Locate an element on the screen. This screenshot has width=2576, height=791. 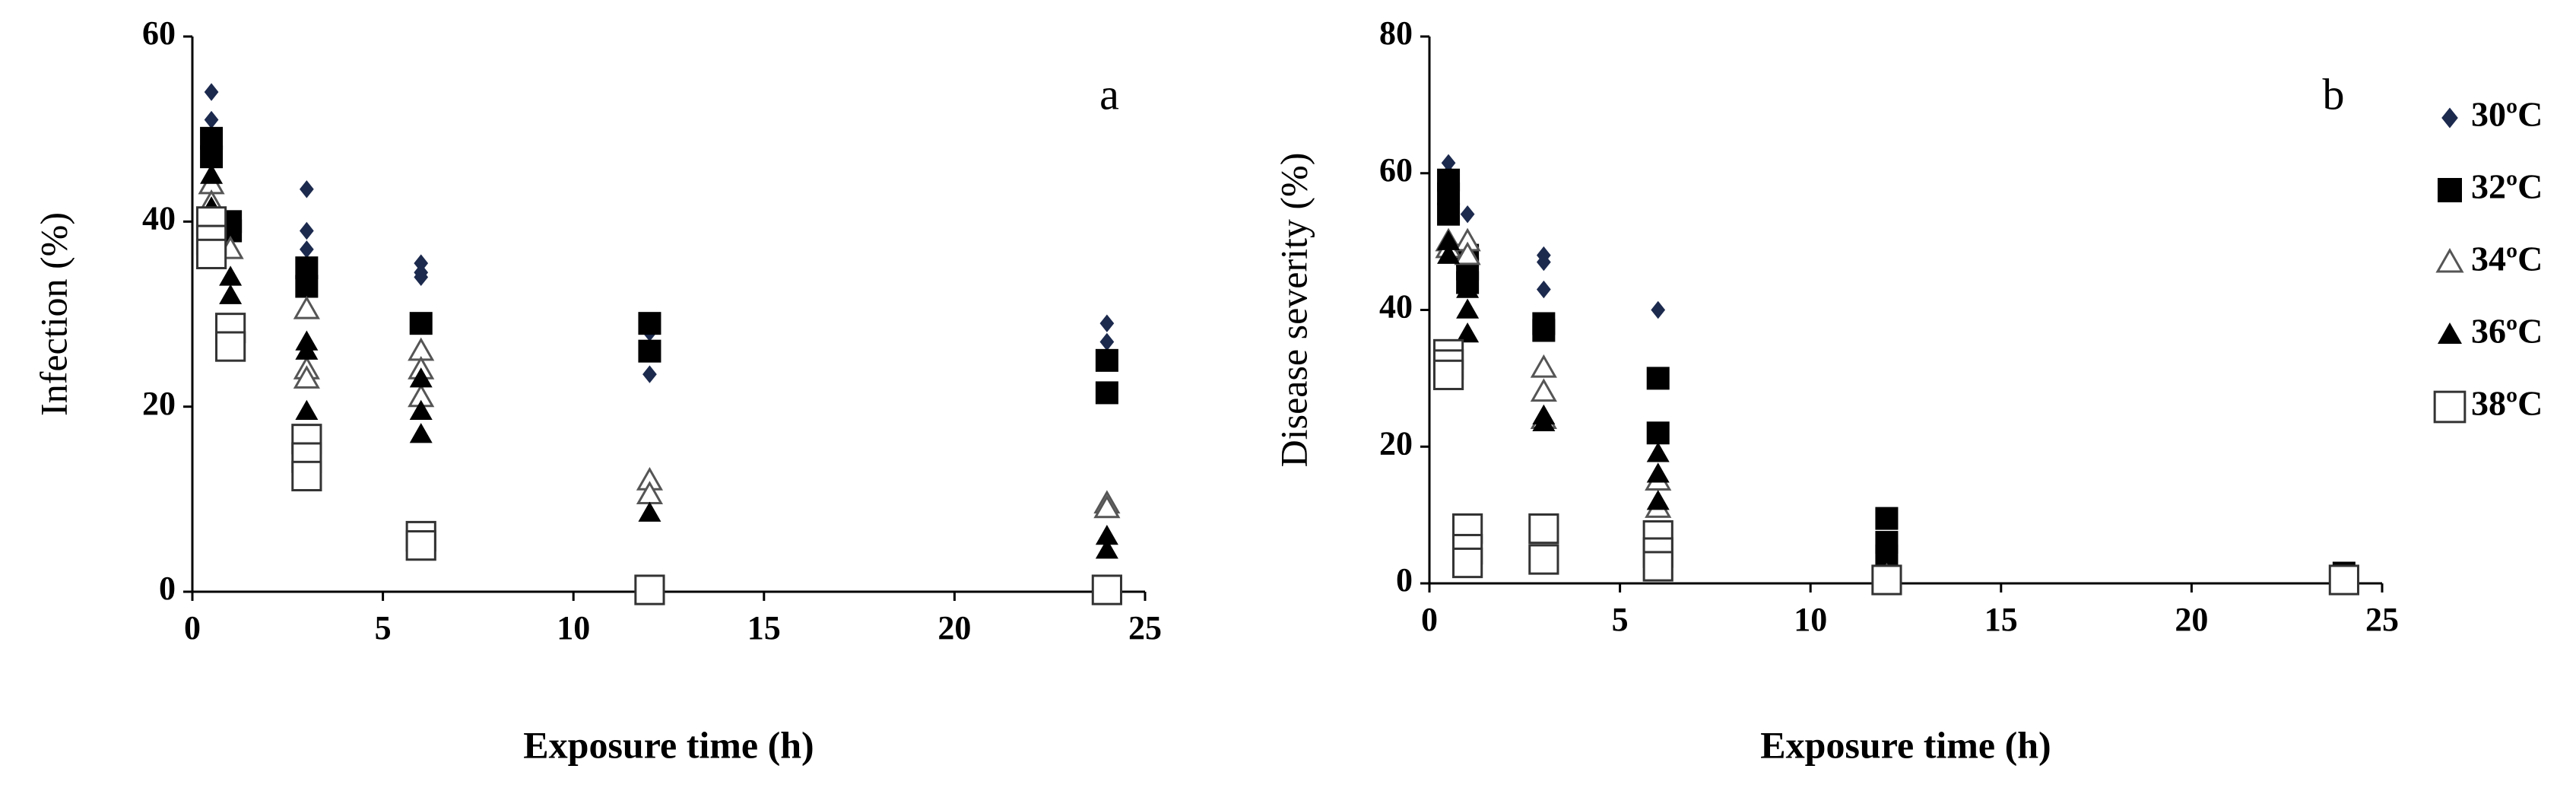
y-axis-title: Infection (%) is located at coordinates (53, 314).